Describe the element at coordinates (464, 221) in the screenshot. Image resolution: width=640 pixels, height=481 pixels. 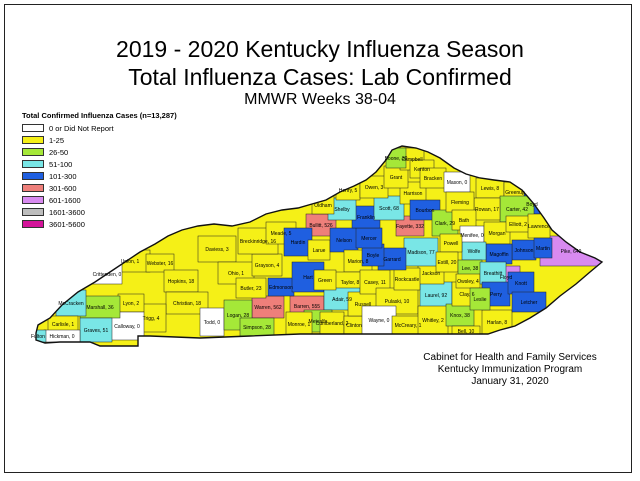
I see `county-label: Bath` at that location.